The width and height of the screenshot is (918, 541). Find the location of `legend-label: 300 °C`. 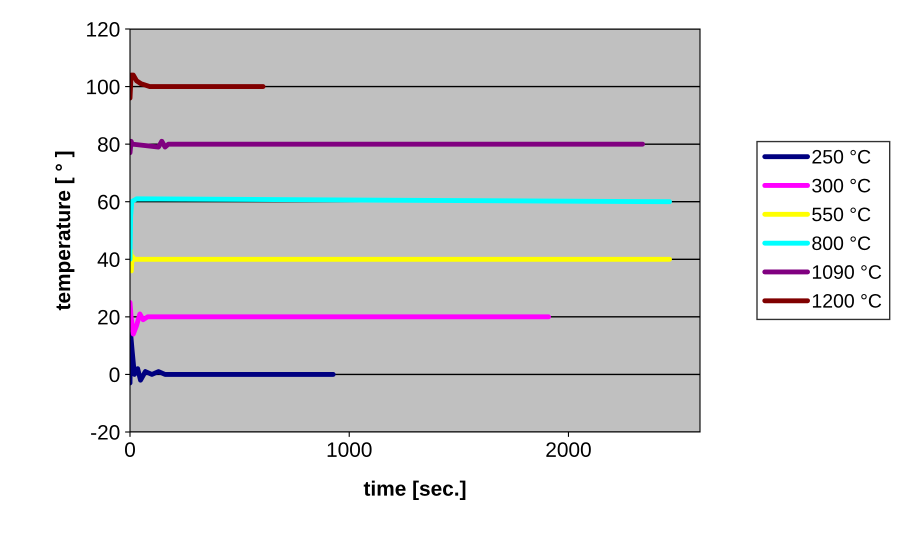

legend-label: 300 °C is located at coordinates (841, 185).